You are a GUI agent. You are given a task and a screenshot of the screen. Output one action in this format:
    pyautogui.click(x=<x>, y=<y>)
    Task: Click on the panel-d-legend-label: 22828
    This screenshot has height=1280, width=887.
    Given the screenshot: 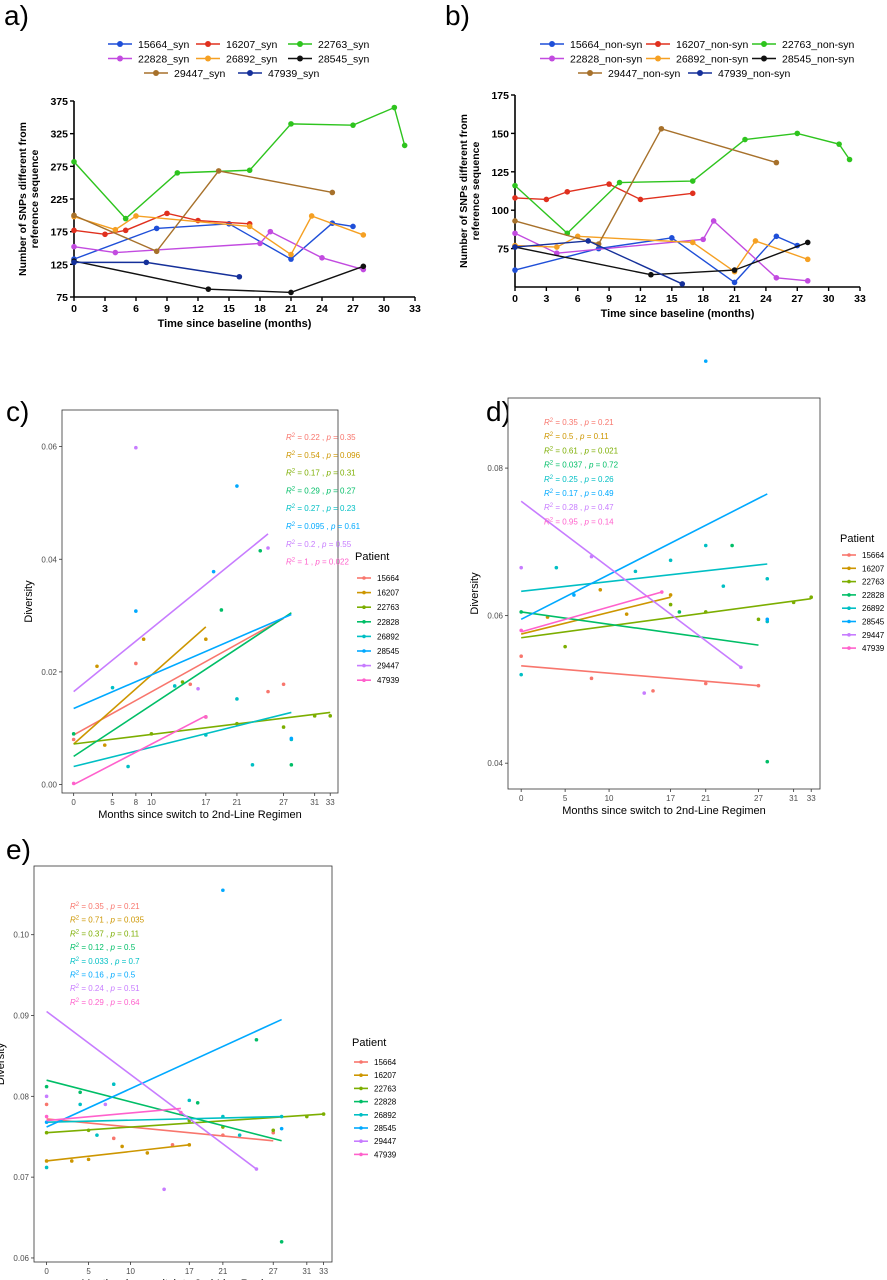 What is the action you would take?
    pyautogui.click(x=873, y=595)
    